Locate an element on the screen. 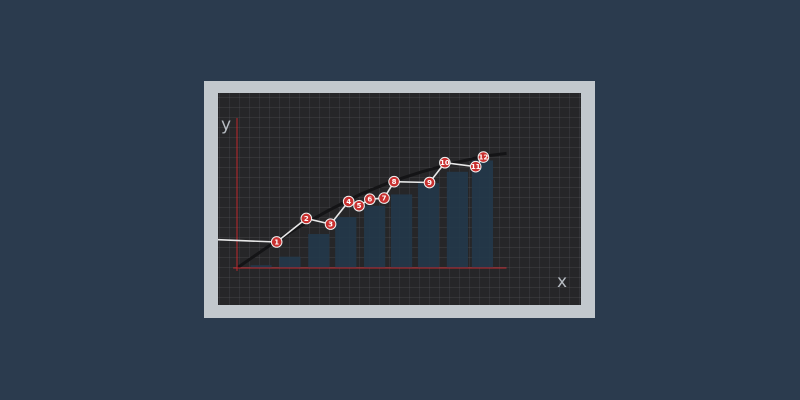 This screenshot has width=800, height=400. data-point-label: 1 is located at coordinates (276, 242).